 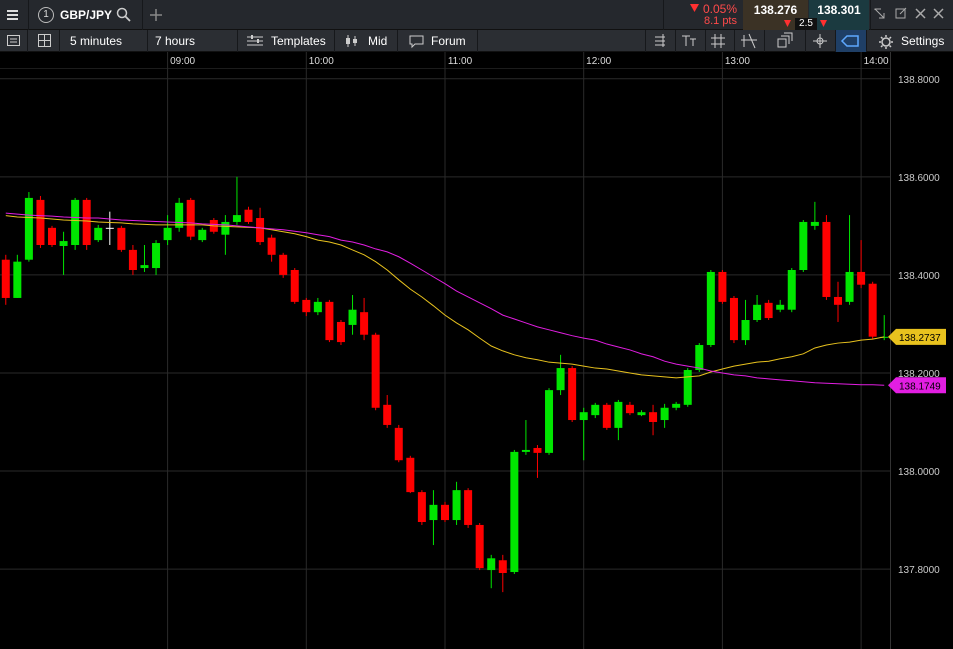 I want to click on sell-price: 138.276, so click(x=775, y=10).